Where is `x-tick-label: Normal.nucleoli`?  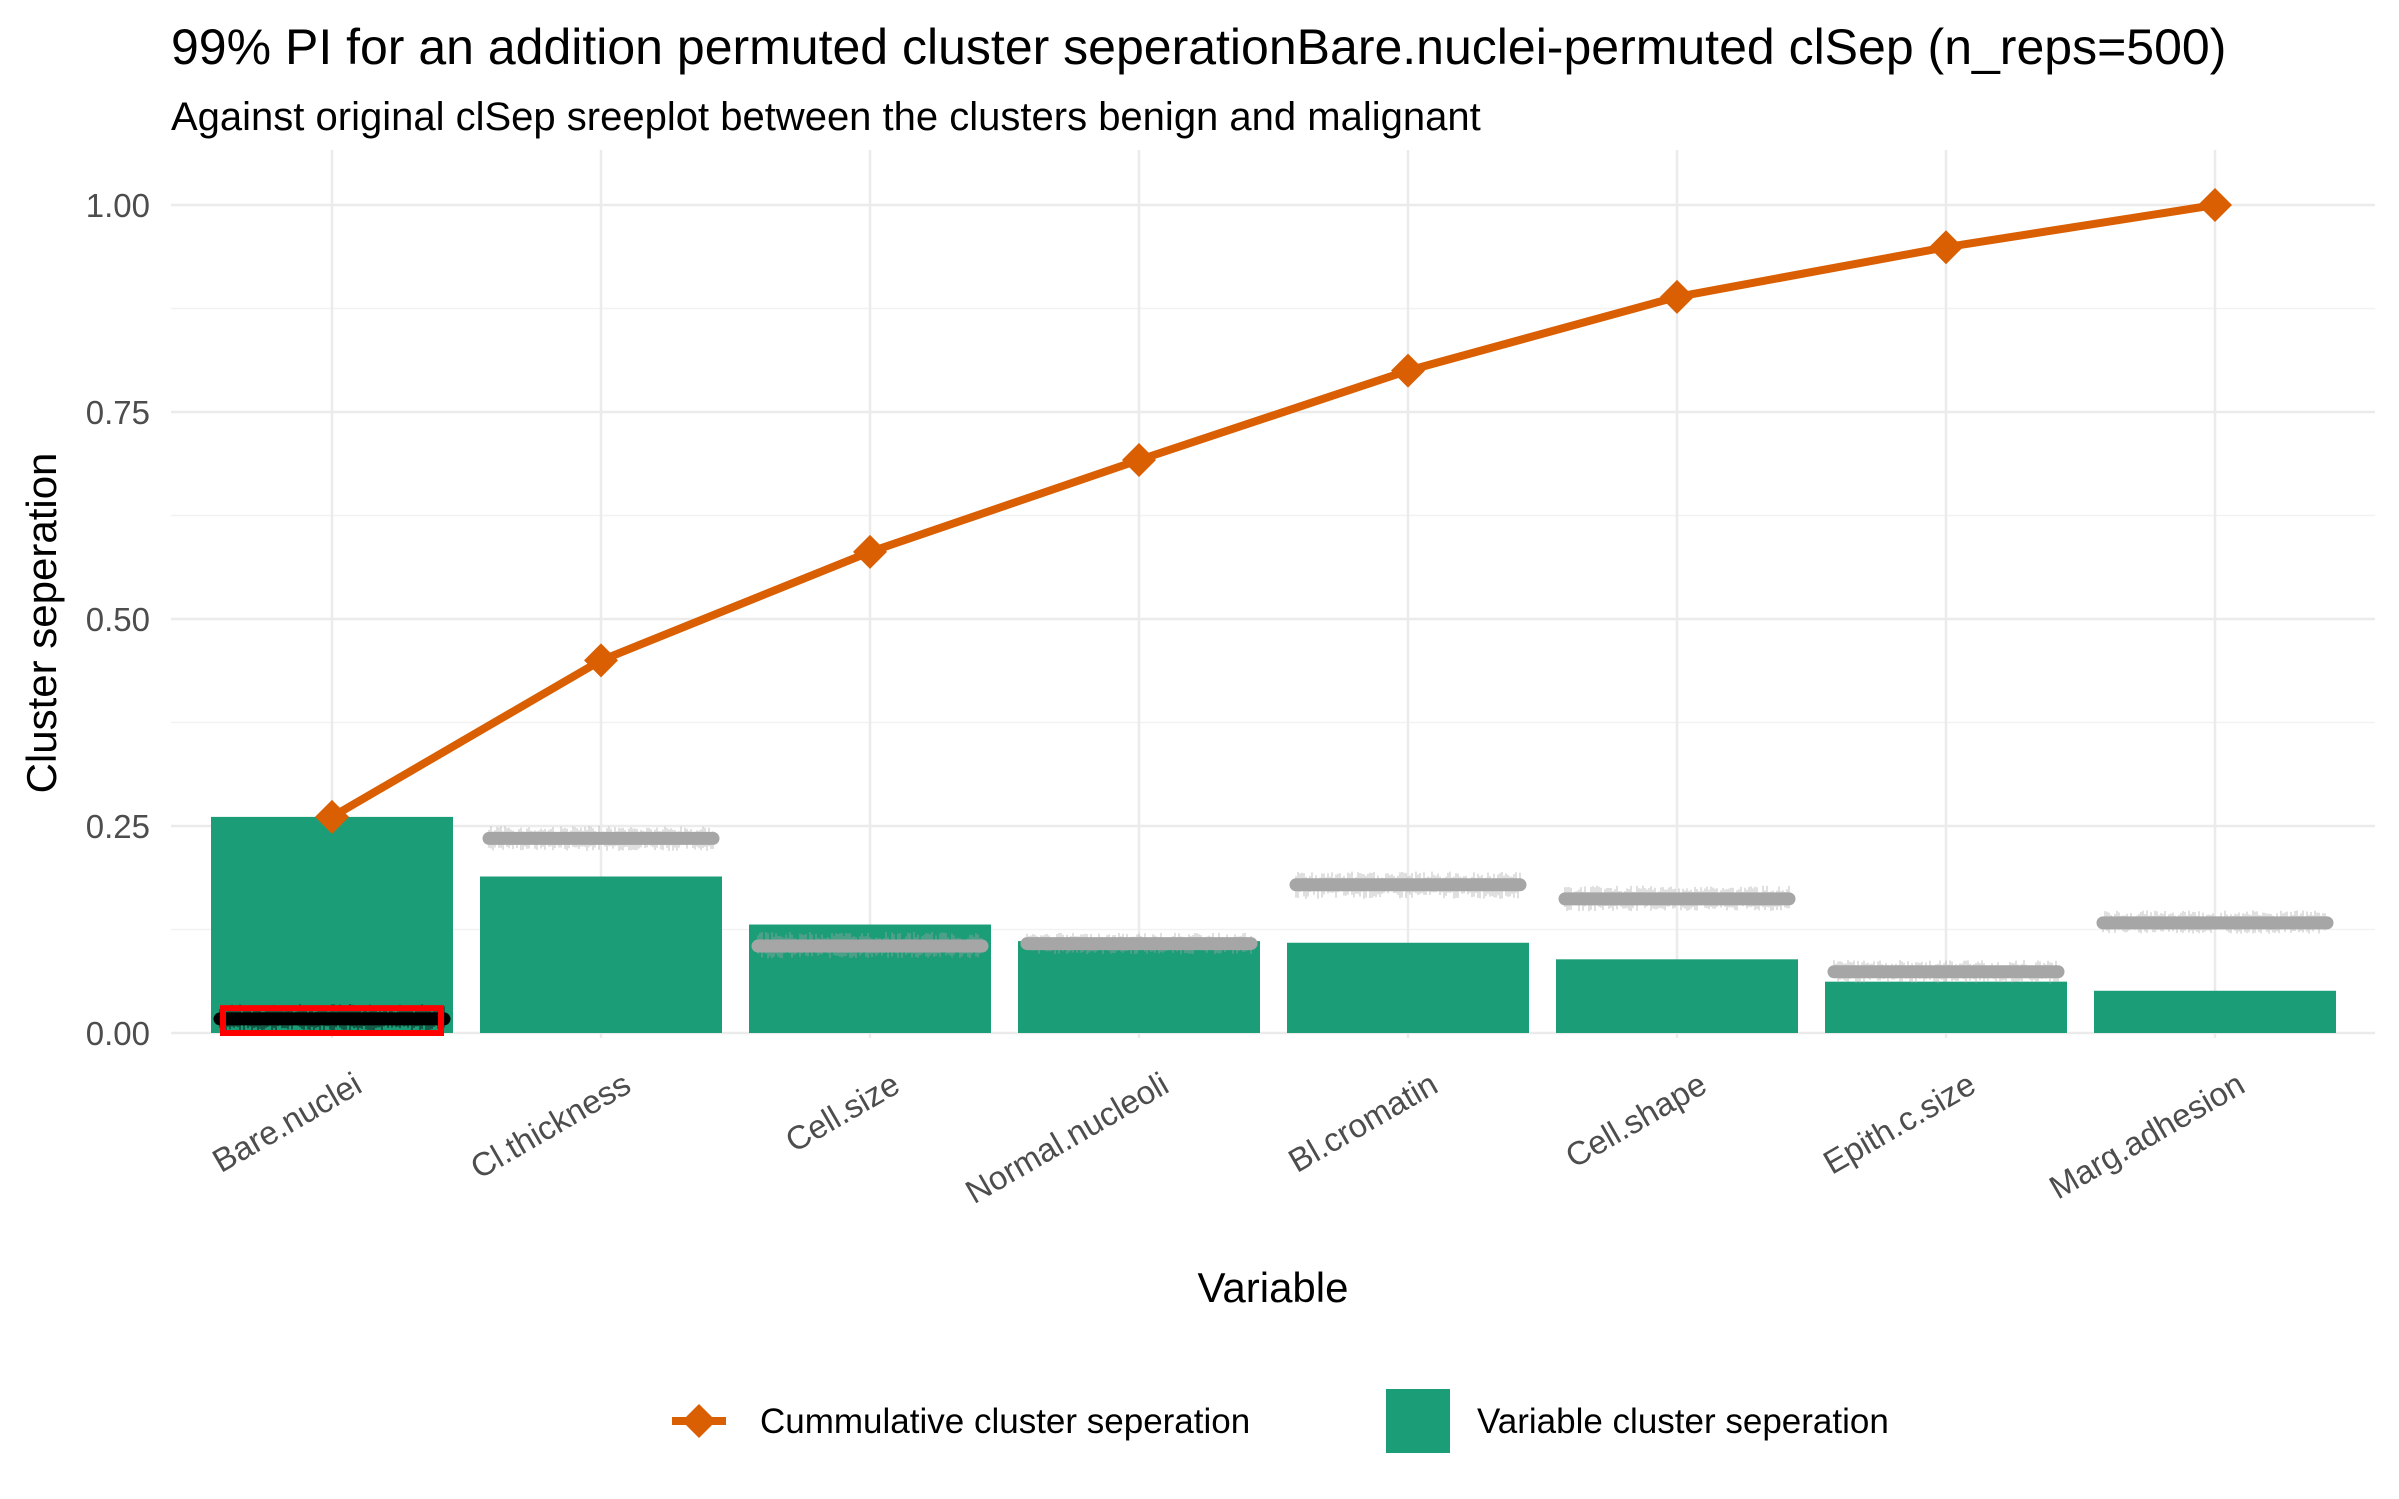 x-tick-label: Normal.nucleoli is located at coordinates (1066, 1138).